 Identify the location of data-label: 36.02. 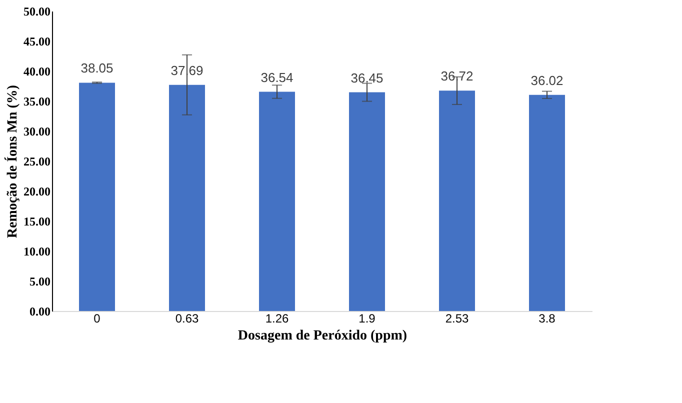
(547, 80).